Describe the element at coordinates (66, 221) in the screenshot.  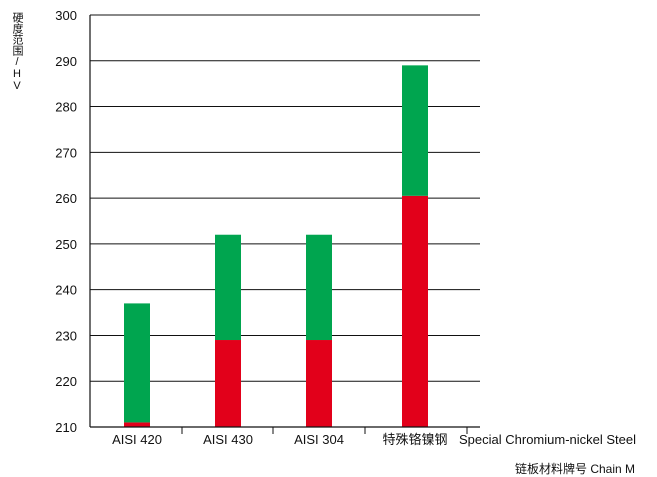
I see `y-tick-labels: 210 220 230 240 250 260 270 280 290 300` at that location.